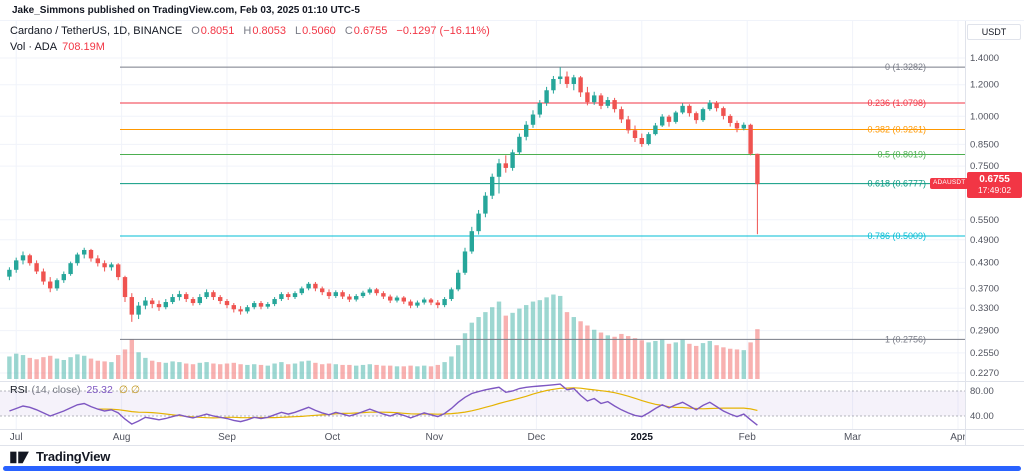 The width and height of the screenshot is (1024, 473). I want to click on horizontal-scrollbar, so click(512, 468).